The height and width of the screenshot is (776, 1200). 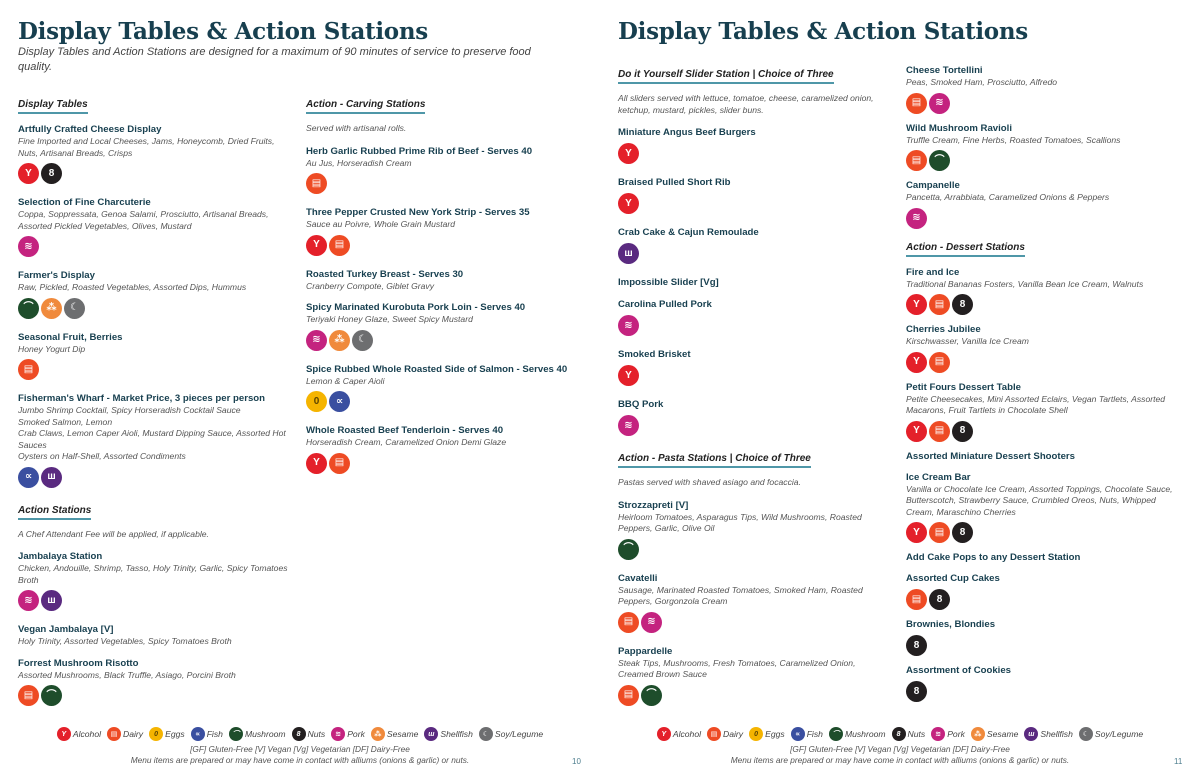 I want to click on allergen-icons: Y, so click(x=755, y=375).